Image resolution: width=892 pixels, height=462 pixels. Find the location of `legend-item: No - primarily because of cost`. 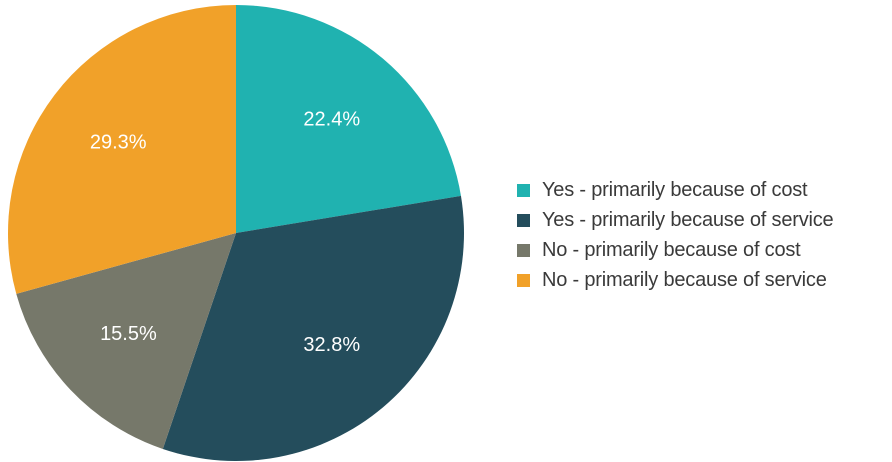

legend-item: No - primarily because of cost is located at coordinates (675, 250).